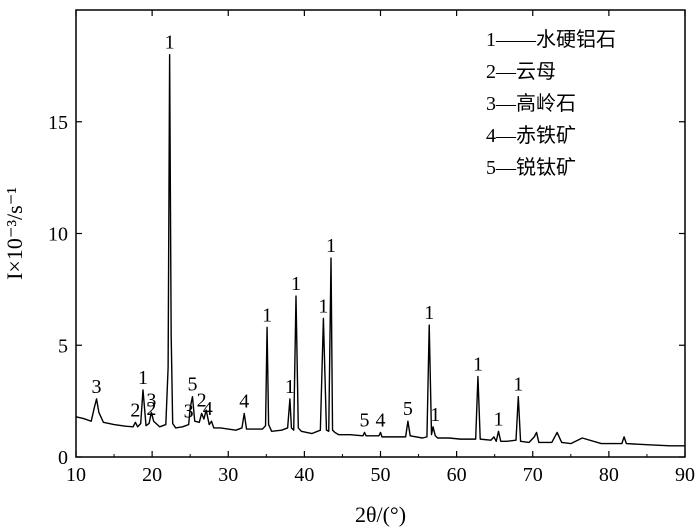  What do you see at coordinates (304, 475) in the screenshot?
I see `x-tick-label: 40` at bounding box center [304, 475].